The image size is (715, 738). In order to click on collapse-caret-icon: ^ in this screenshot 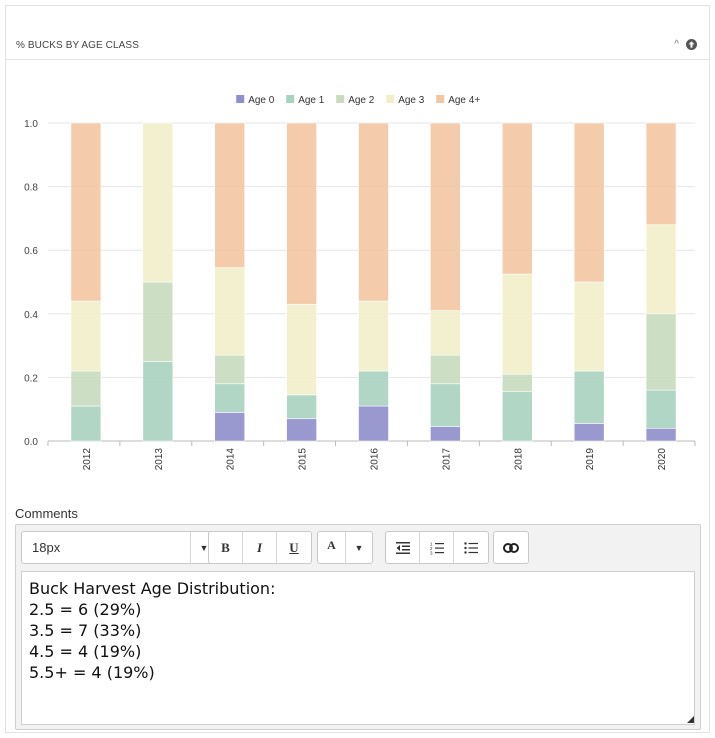, I will do `click(676, 44)`.